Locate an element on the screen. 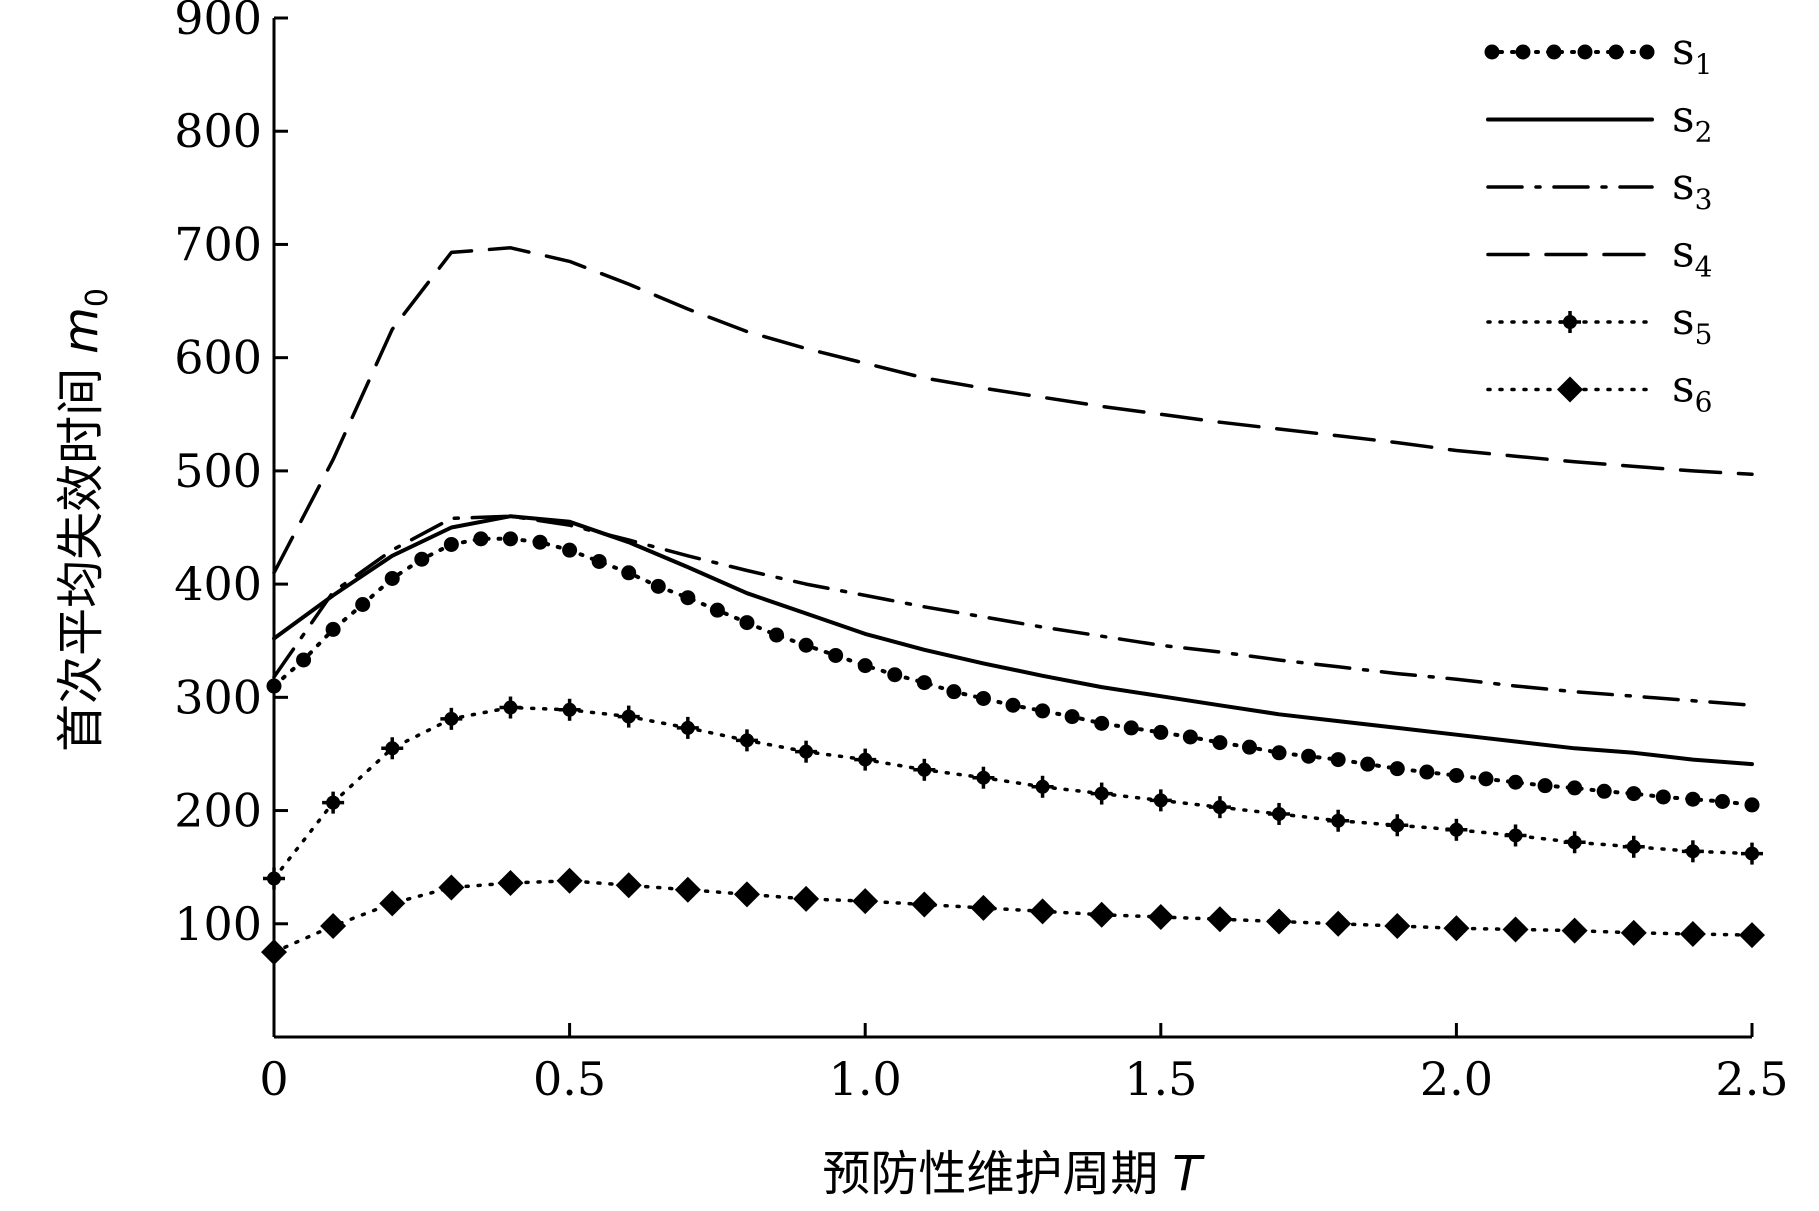  legend-item-s5: s5 is located at coordinates (1599, 322).